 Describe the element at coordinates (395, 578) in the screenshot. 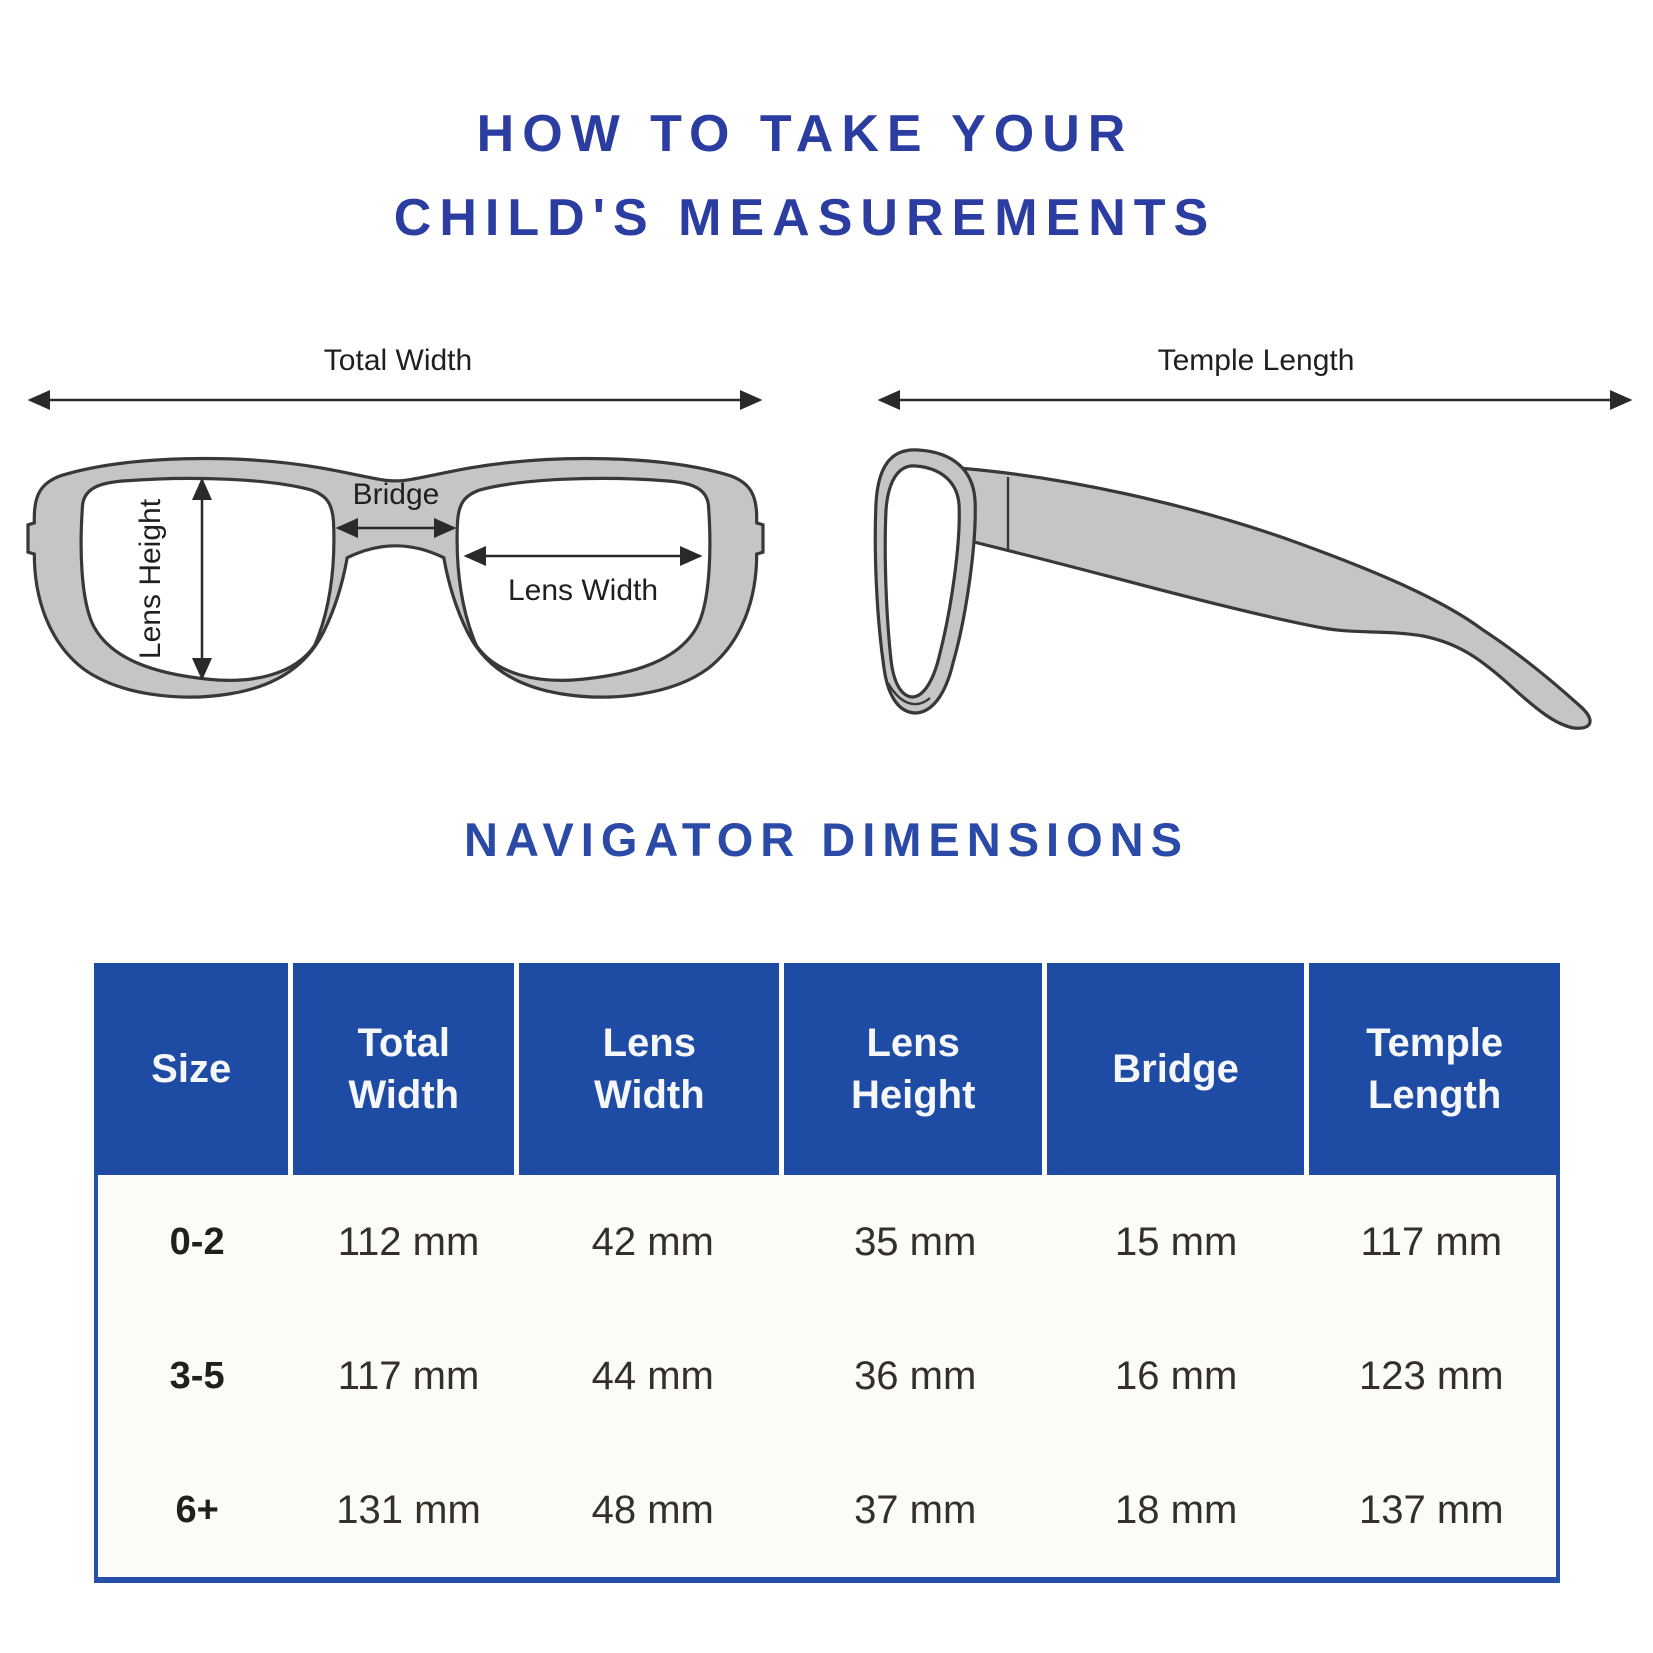

I see `glasses-front-frame` at that location.